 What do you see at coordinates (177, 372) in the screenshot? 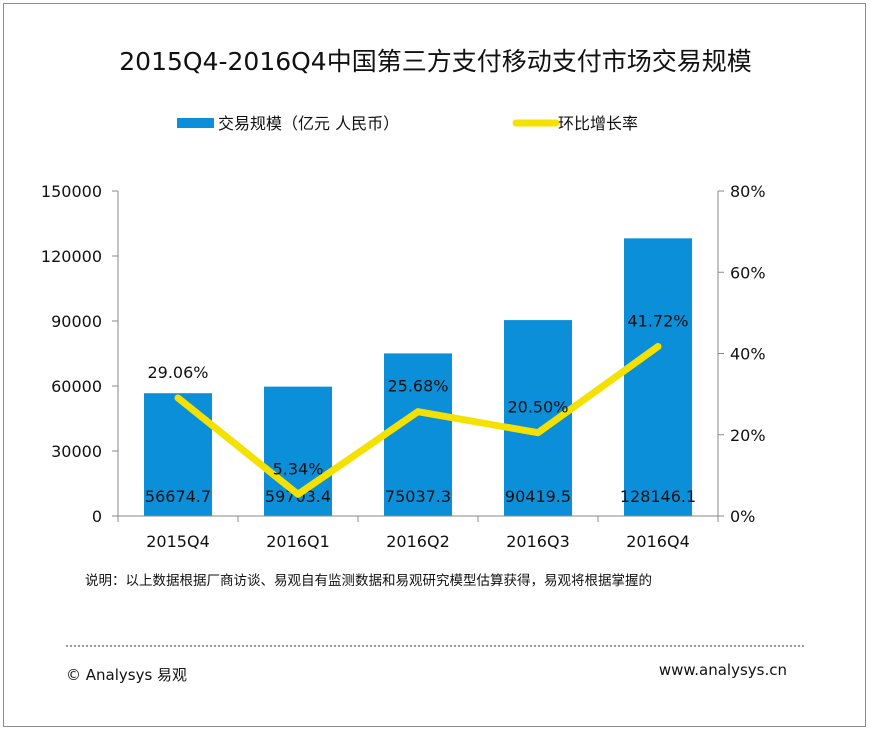
I see `line-data-label: 29.06%` at bounding box center [177, 372].